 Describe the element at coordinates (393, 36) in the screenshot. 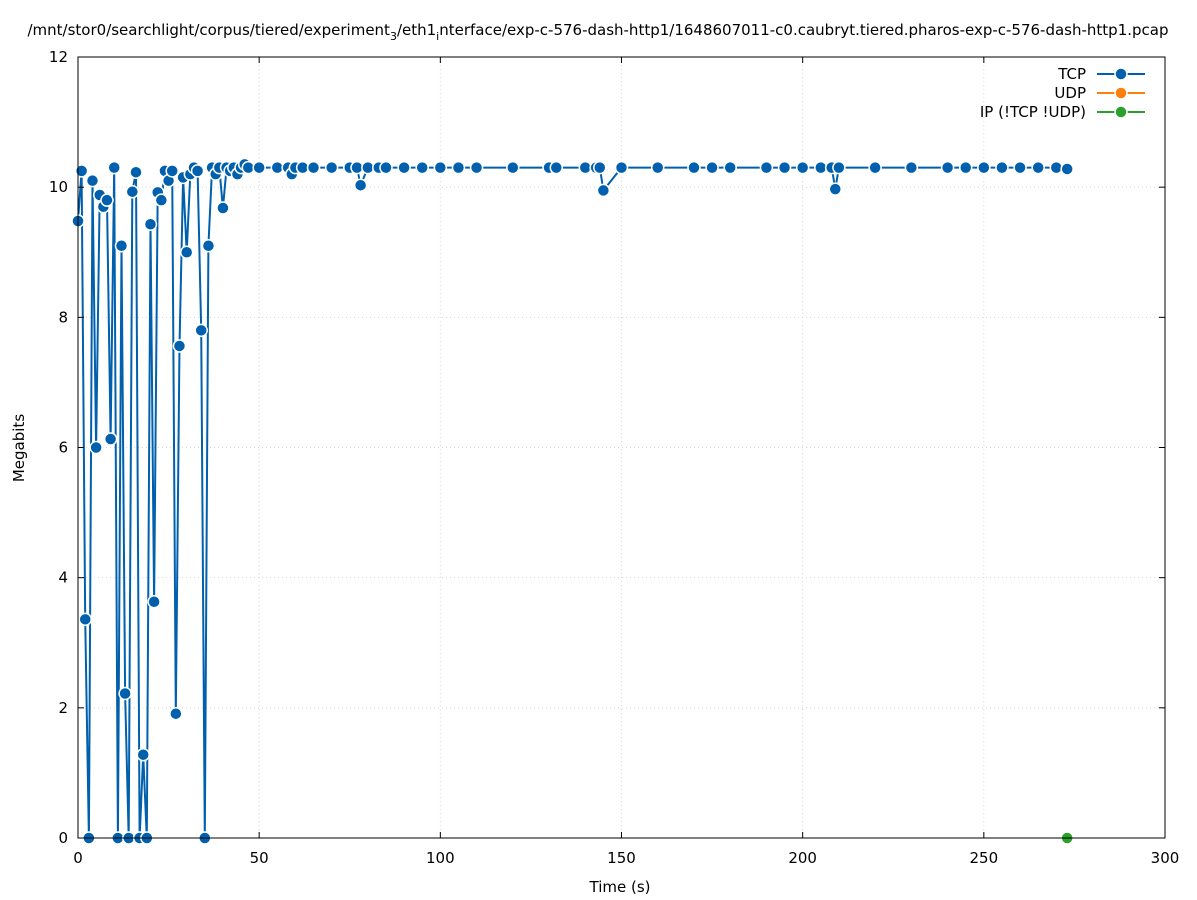

I see `title-sub-1: 3` at that location.